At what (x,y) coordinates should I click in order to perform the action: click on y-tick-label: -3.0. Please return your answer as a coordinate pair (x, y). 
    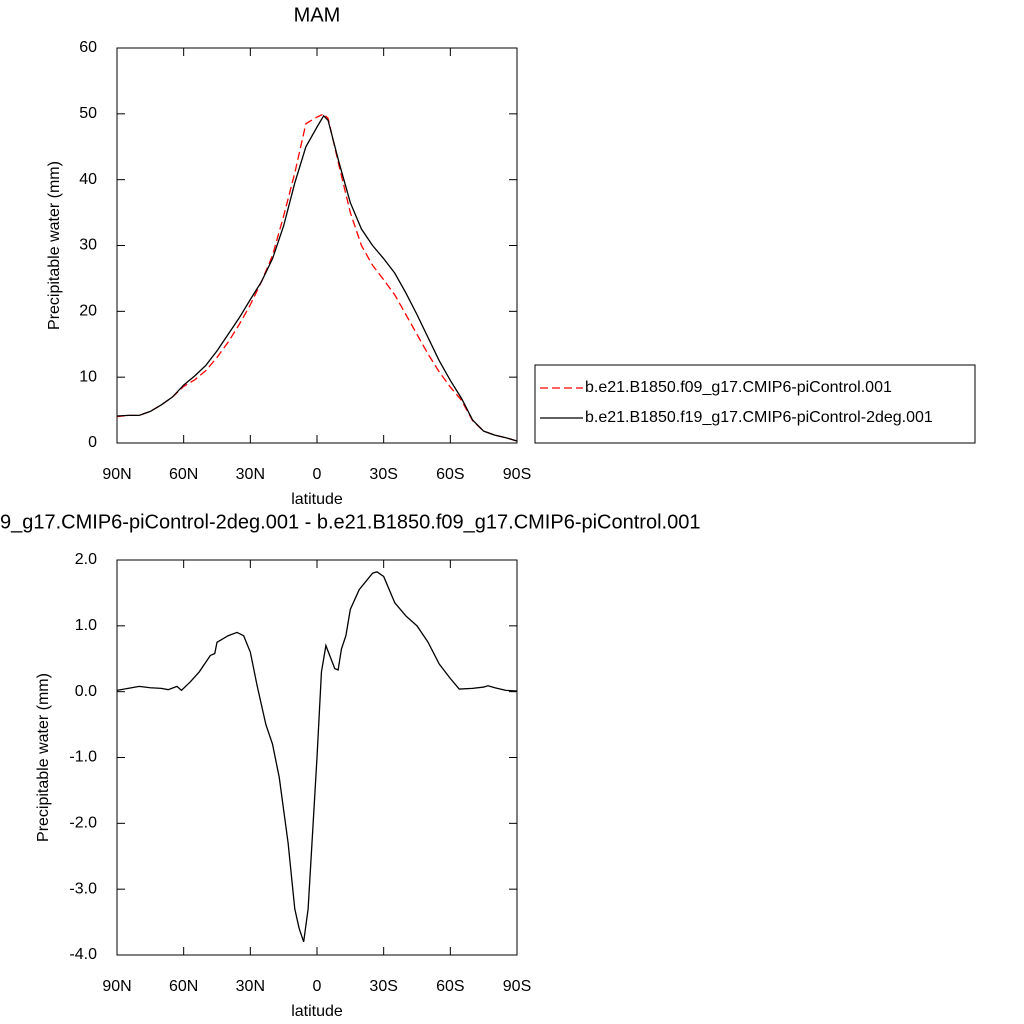
    Looking at the image, I should click on (83, 888).